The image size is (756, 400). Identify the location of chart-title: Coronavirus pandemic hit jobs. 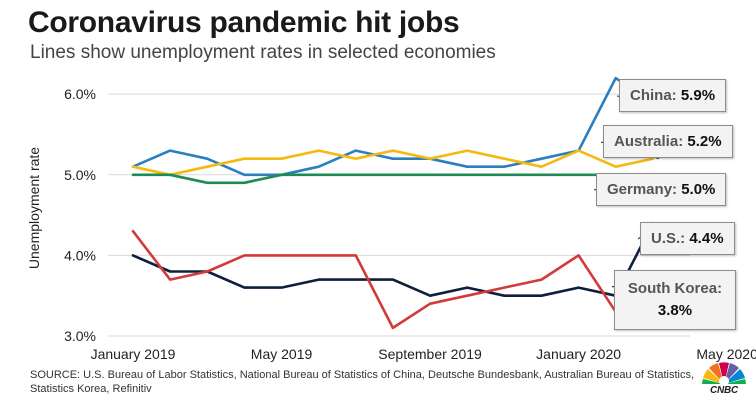
(244, 22).